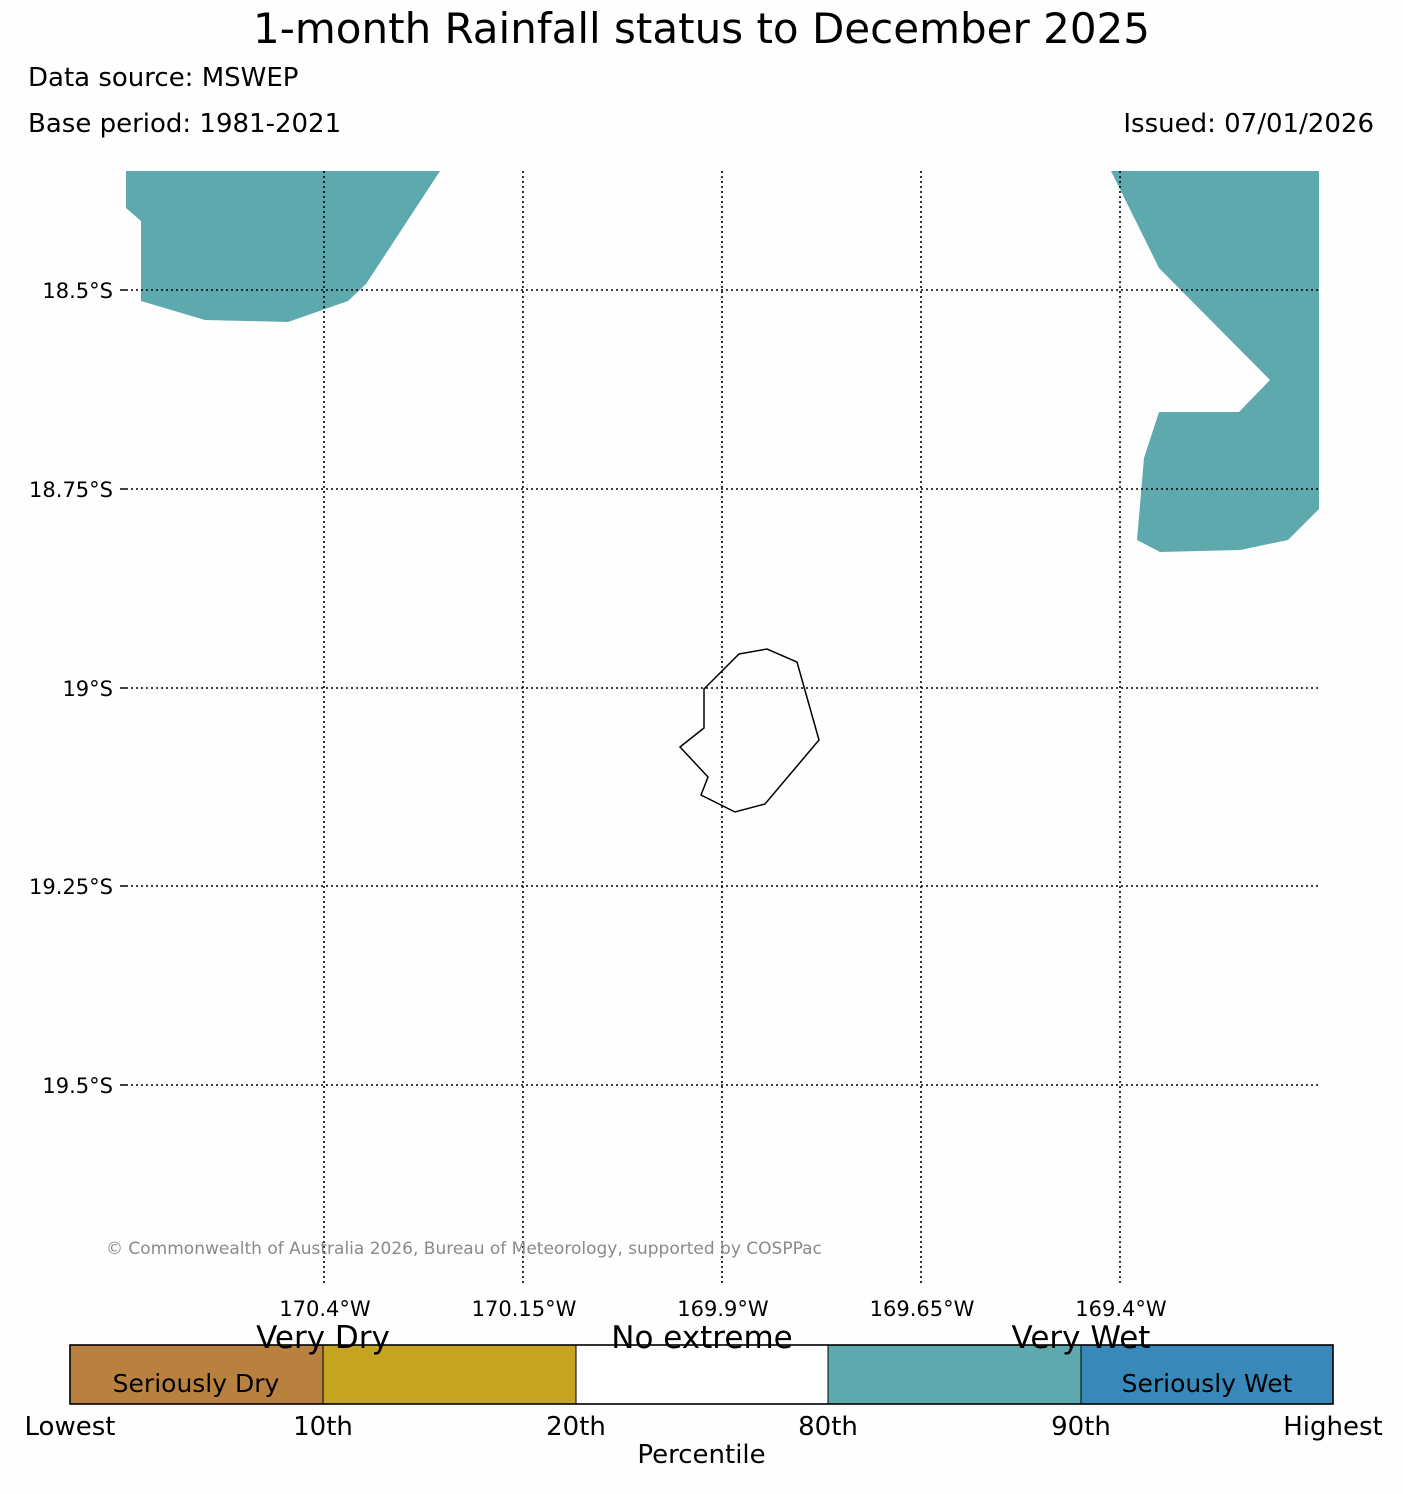  What do you see at coordinates (163, 78) in the screenshot?
I see `data-source-label: Data source: MSWEP` at bounding box center [163, 78].